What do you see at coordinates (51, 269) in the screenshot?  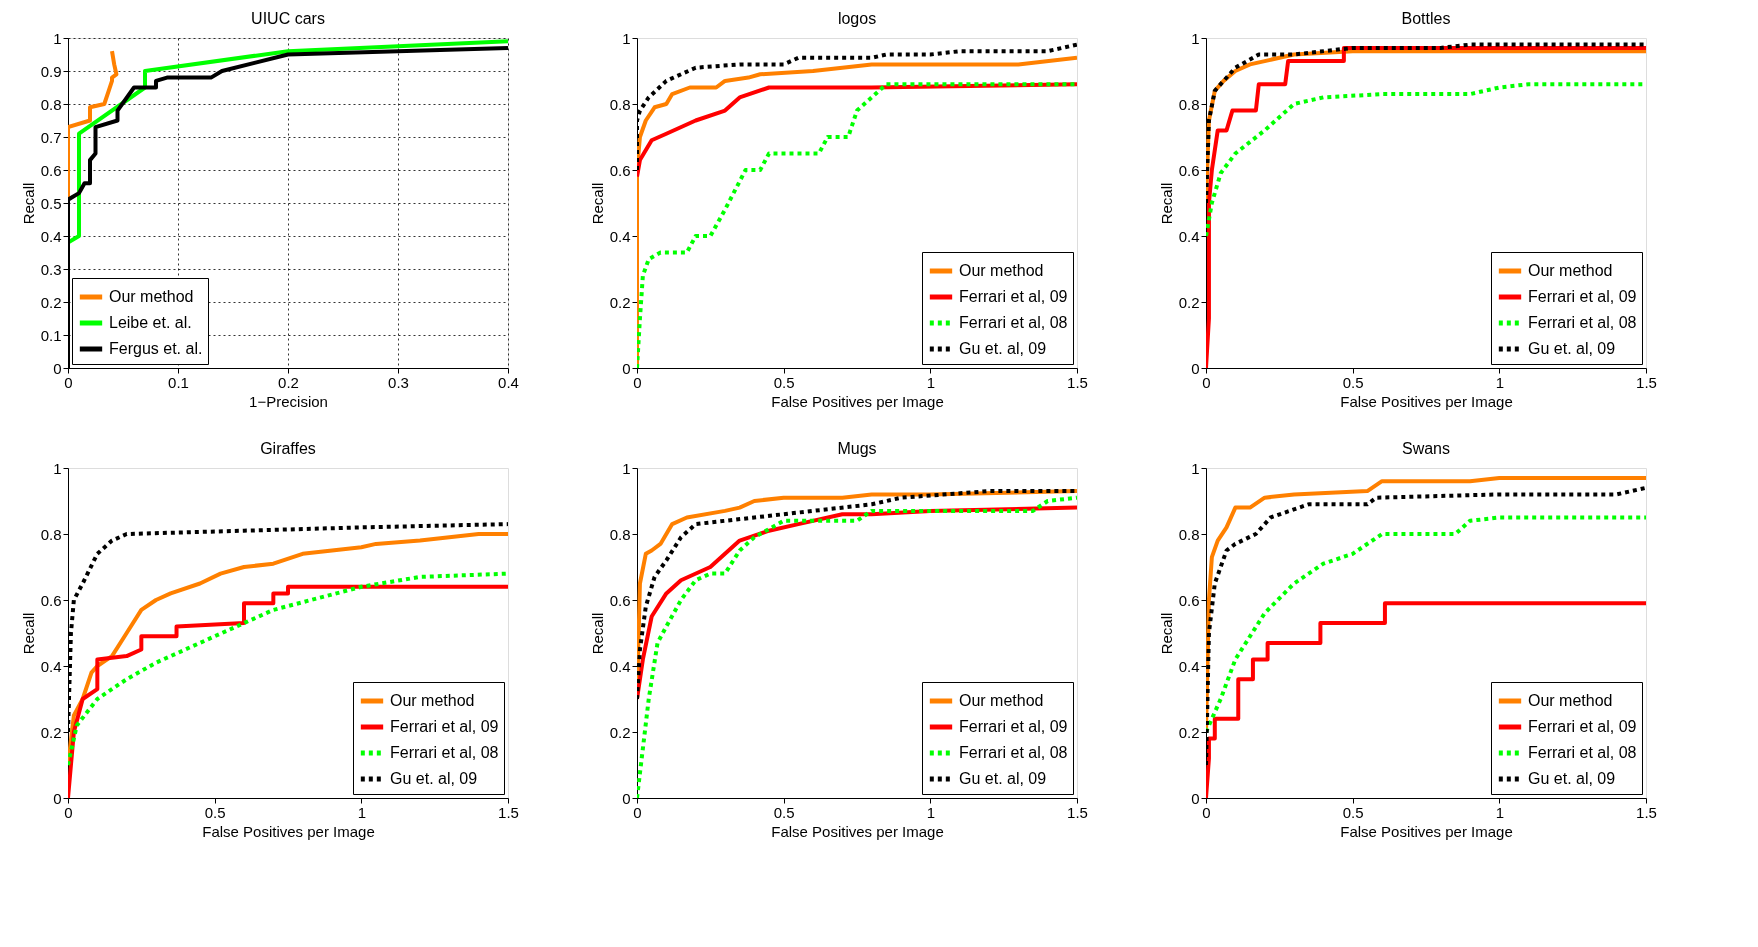 I see `y-tick-label: 0.3` at bounding box center [51, 269].